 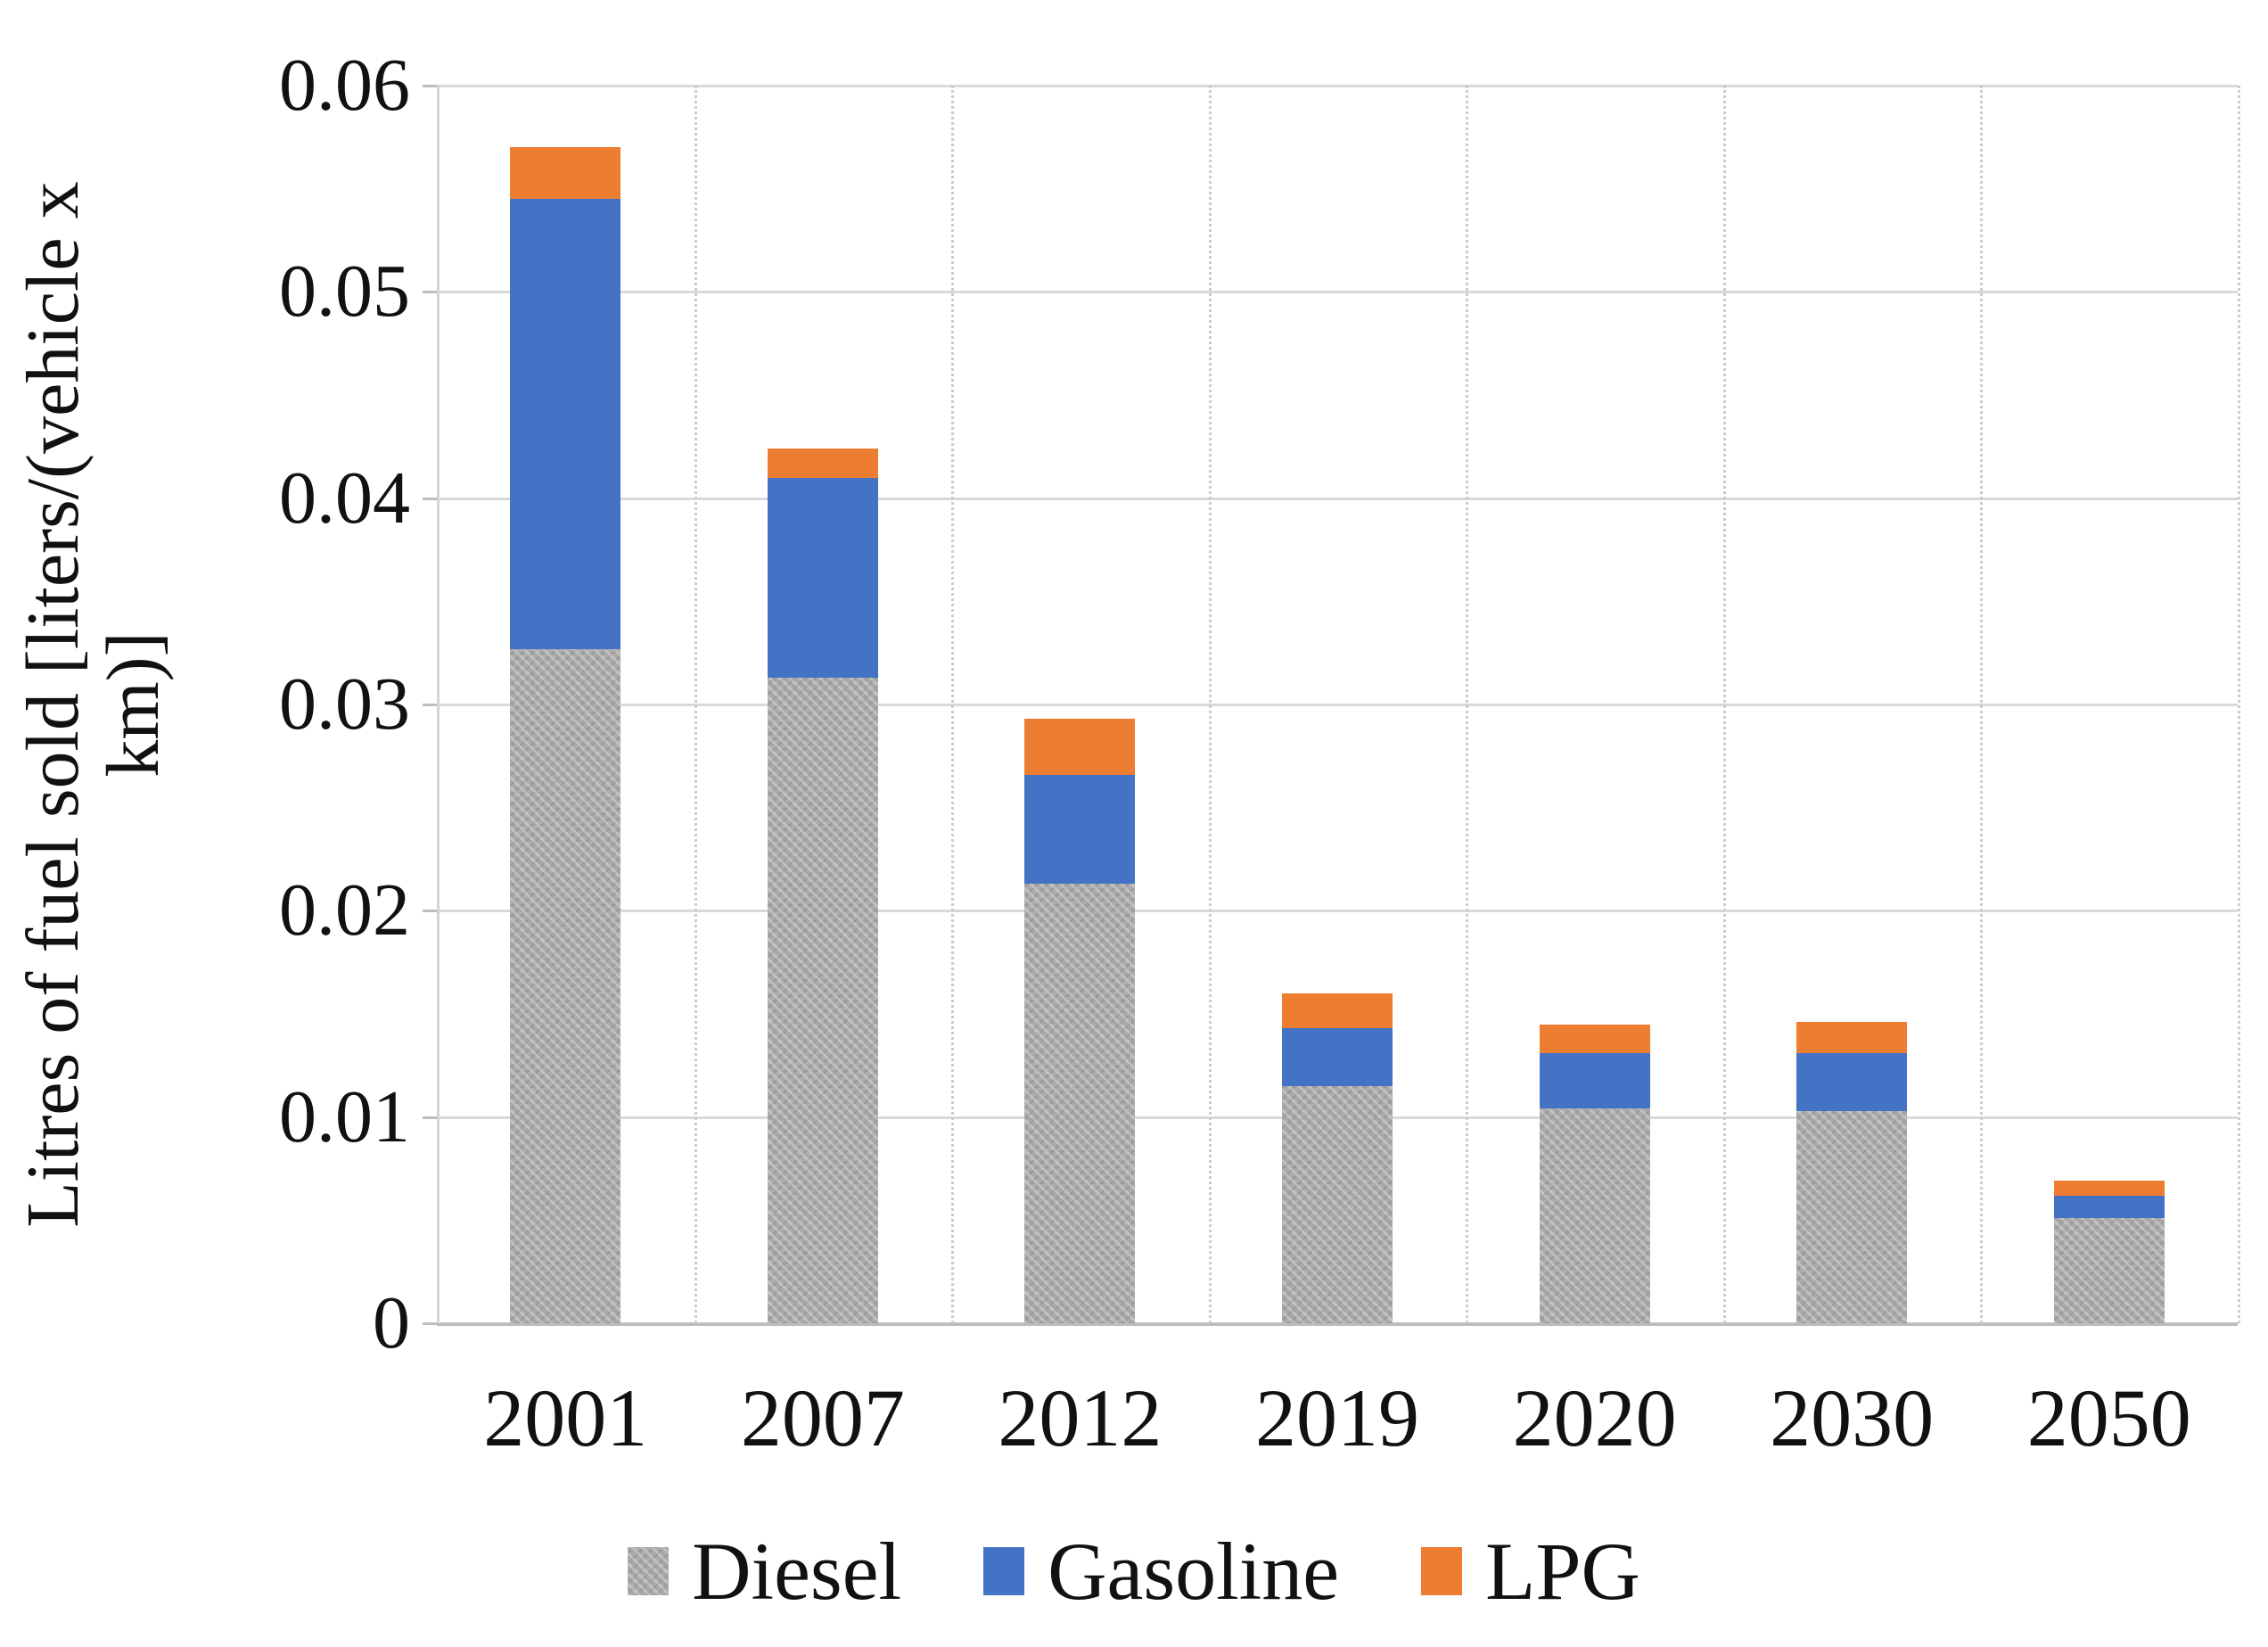 What do you see at coordinates (1442, 1571) in the screenshot?
I see `legend-swatch-lpg` at bounding box center [1442, 1571].